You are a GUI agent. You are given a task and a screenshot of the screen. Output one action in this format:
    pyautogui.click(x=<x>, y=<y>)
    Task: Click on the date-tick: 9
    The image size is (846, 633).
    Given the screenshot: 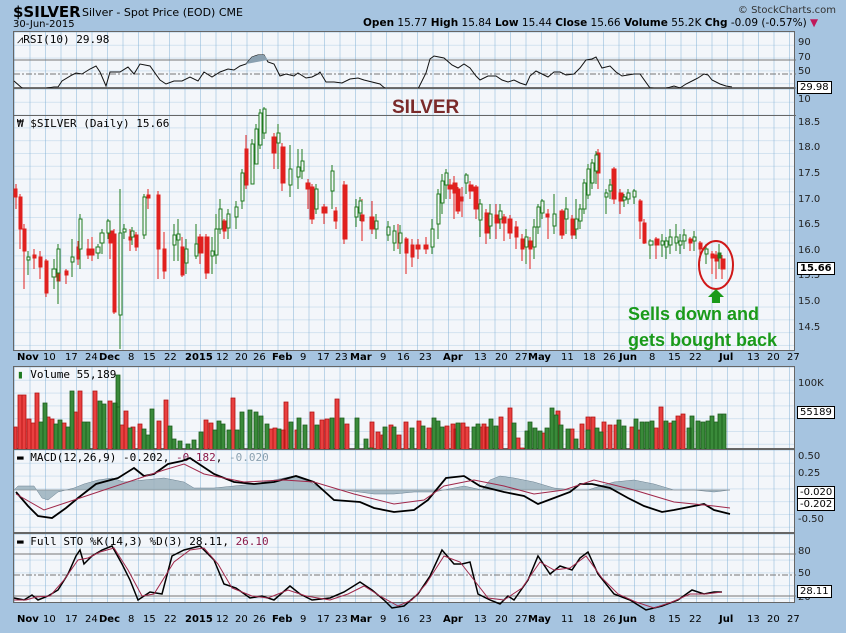 What is the action you would take?
    pyautogui.click(x=303, y=619)
    